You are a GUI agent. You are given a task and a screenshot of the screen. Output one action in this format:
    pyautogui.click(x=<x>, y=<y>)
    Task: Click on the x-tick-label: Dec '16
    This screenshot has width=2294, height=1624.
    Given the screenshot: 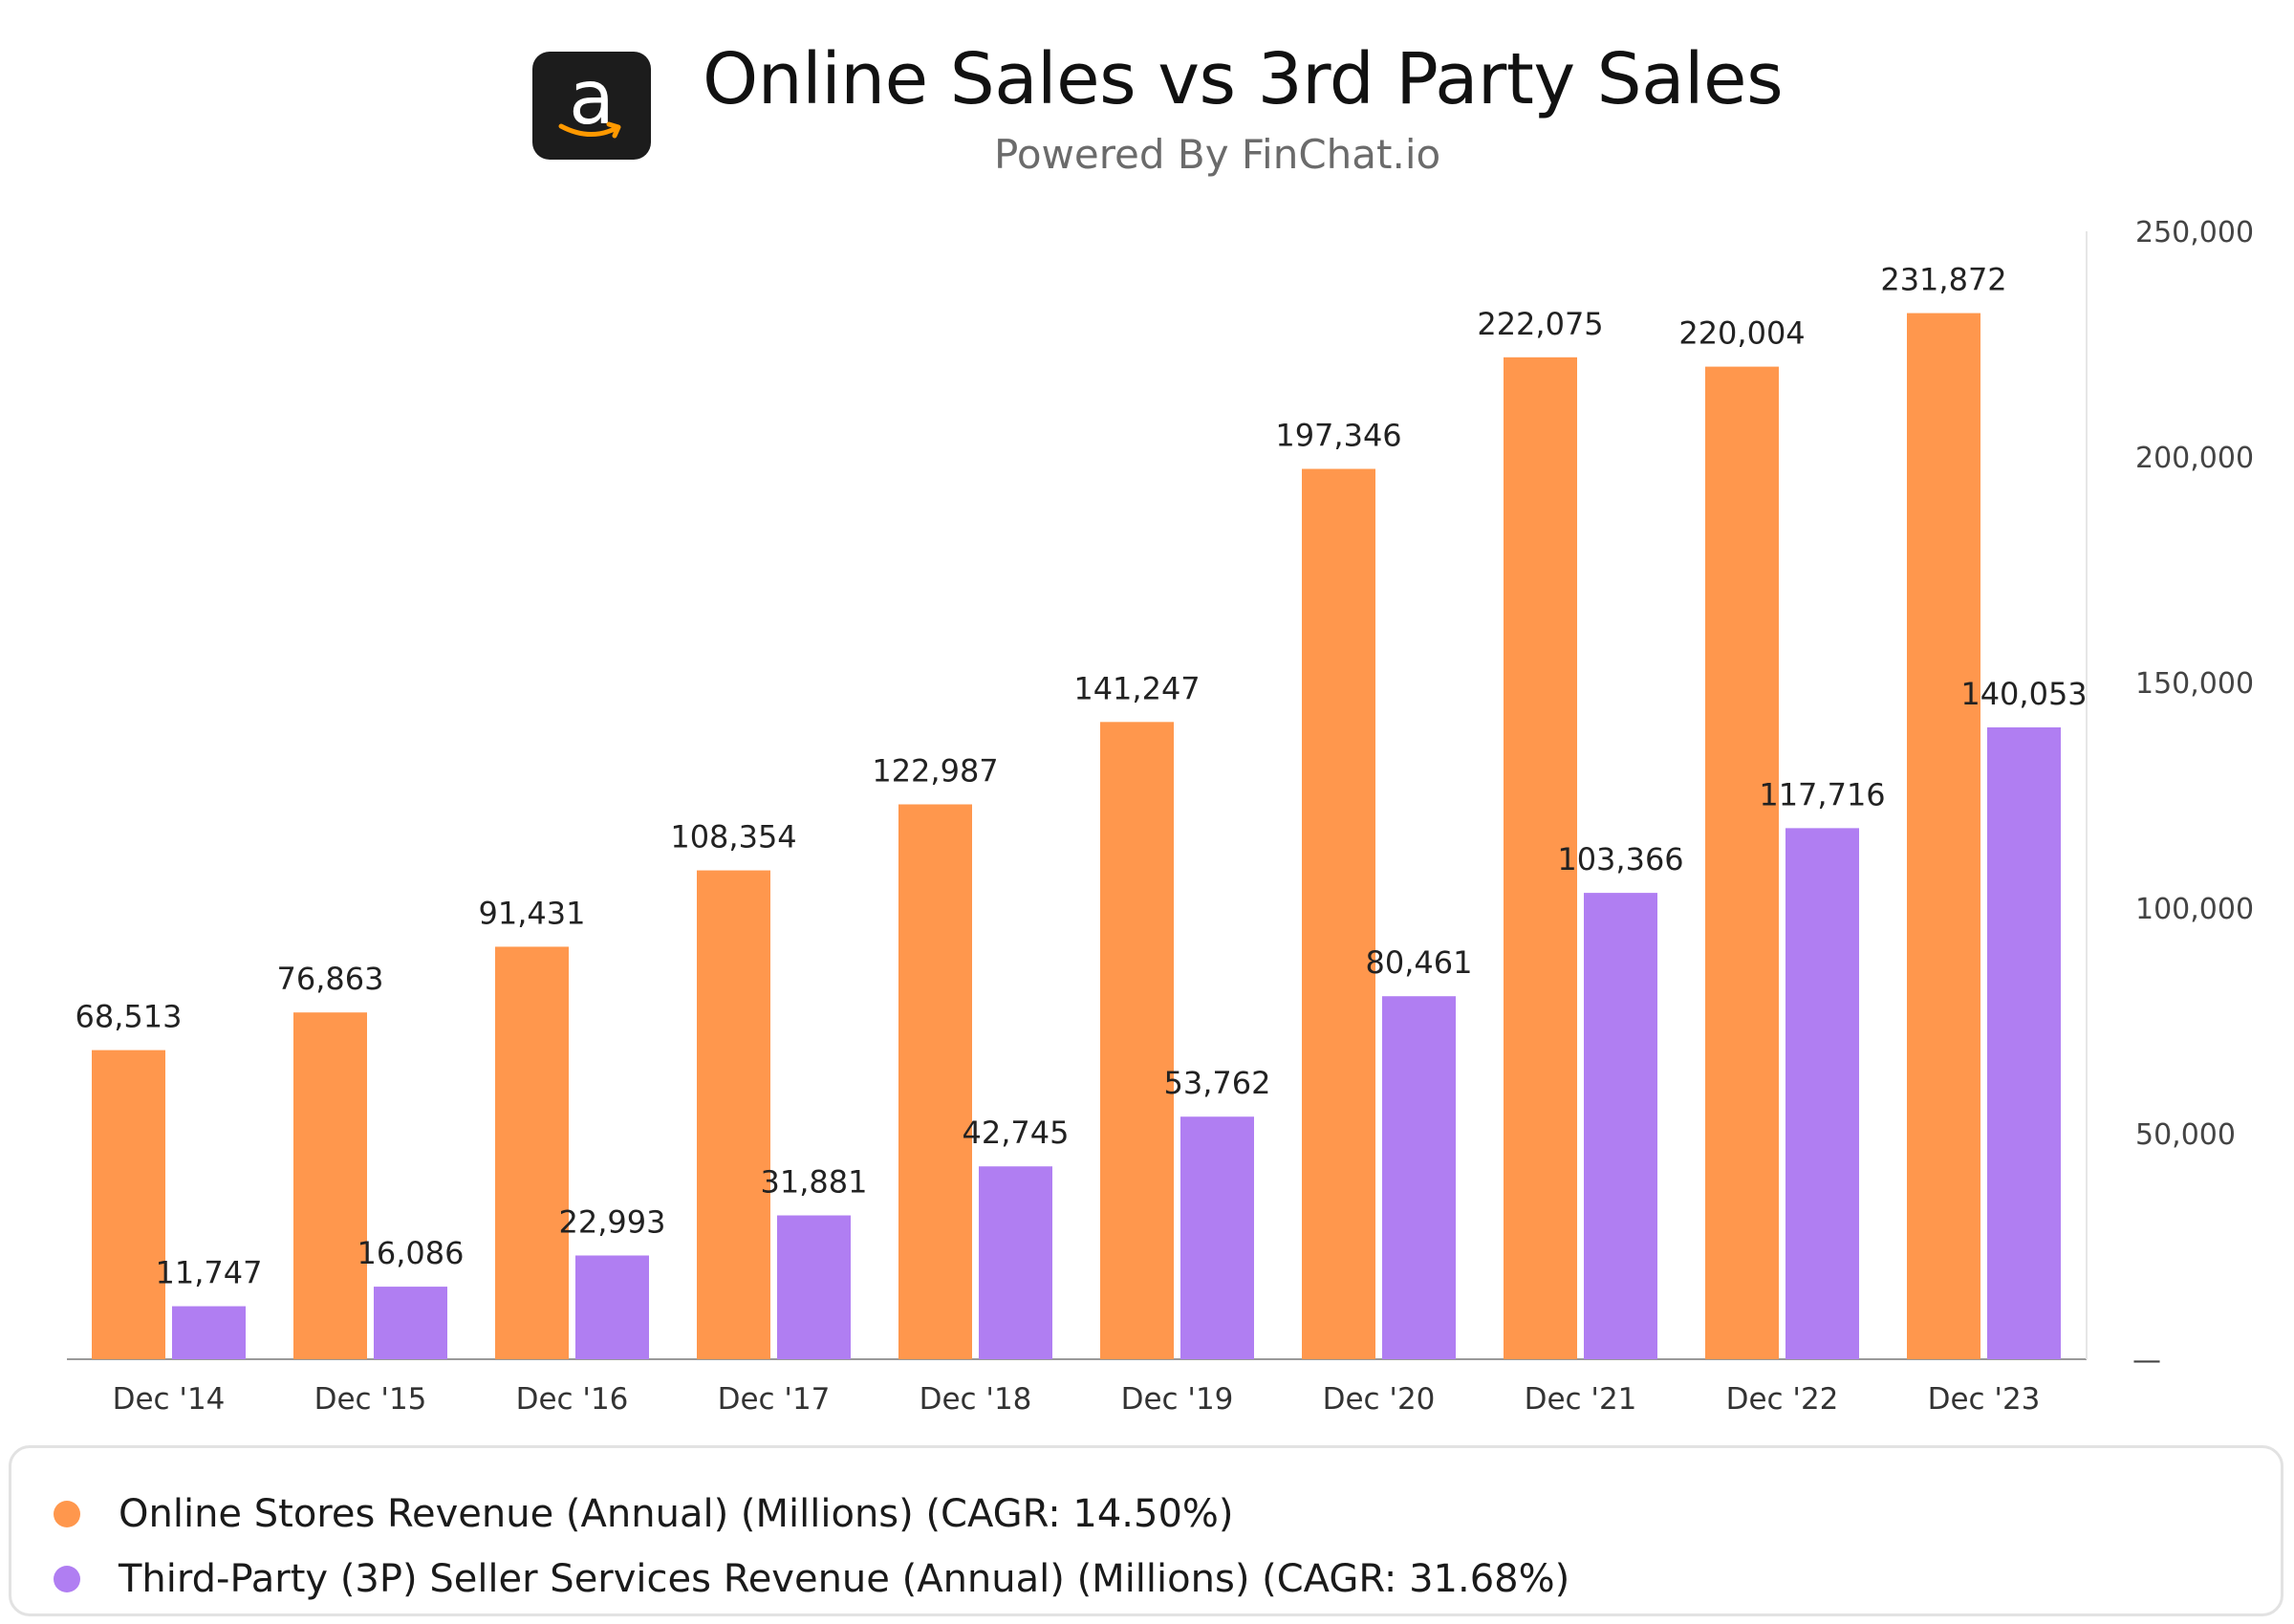 What is the action you would take?
    pyautogui.click(x=572, y=1400)
    